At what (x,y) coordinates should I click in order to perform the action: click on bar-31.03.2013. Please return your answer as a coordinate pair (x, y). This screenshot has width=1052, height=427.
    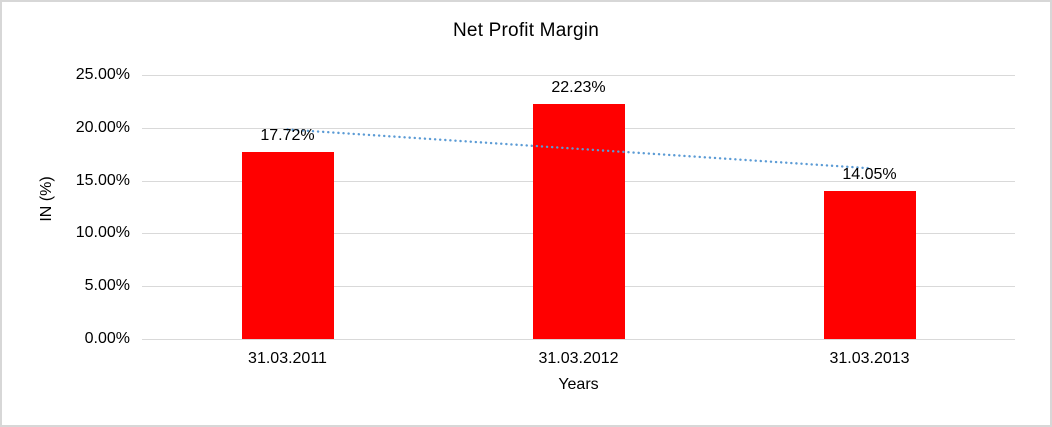
    Looking at the image, I should click on (869, 264).